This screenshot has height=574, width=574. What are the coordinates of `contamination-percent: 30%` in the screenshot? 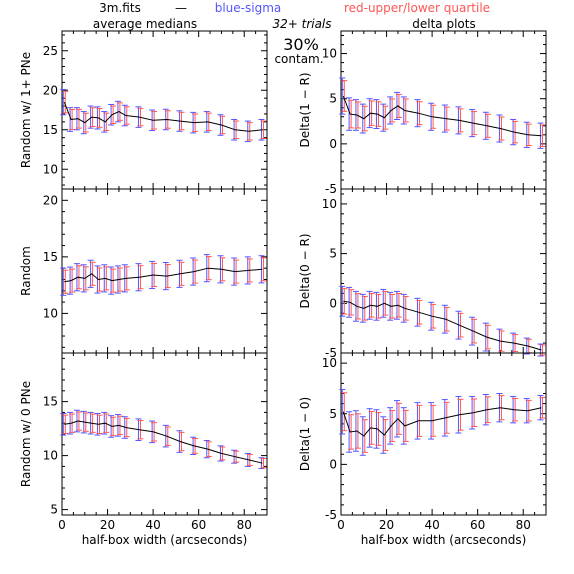 It's located at (301, 44).